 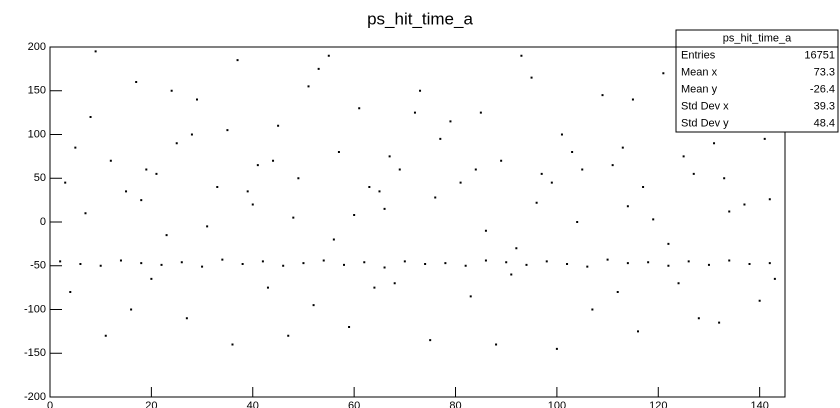 I want to click on stats-value: -26.4, so click(x=822, y=89).